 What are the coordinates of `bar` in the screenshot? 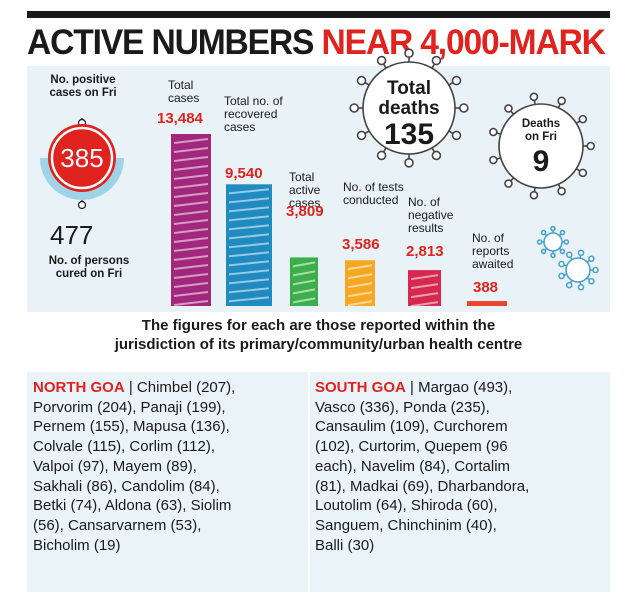 It's located at (487, 303).